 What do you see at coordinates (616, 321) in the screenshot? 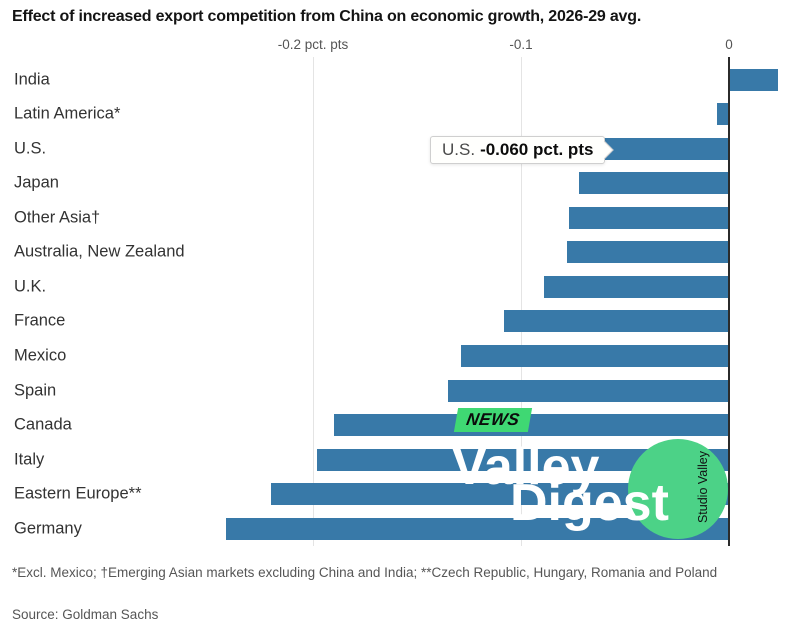
I see `bar-france` at bounding box center [616, 321].